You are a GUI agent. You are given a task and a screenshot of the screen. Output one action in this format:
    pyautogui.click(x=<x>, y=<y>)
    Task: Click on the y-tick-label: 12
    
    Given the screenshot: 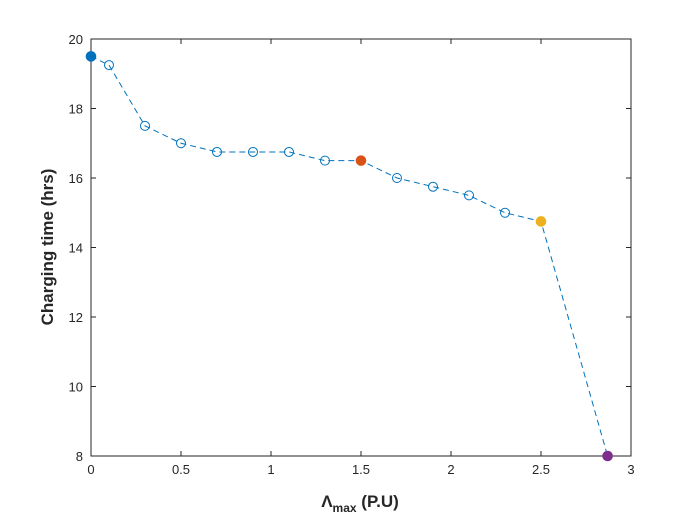 What is the action you would take?
    pyautogui.click(x=76, y=317)
    